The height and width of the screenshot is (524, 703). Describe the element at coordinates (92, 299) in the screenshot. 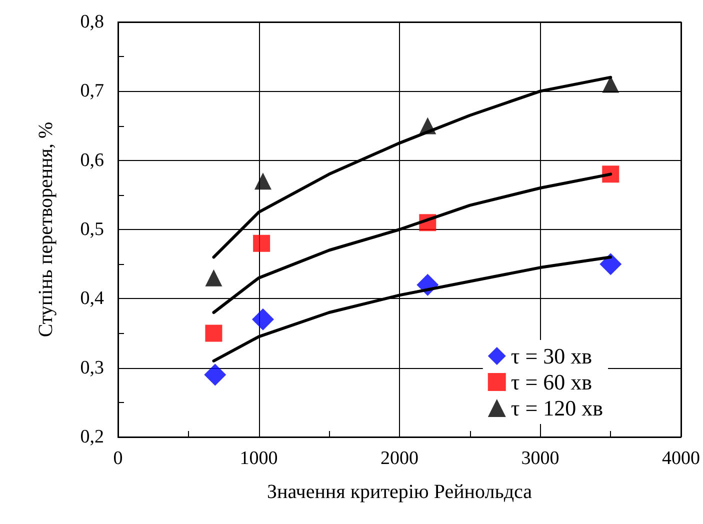

I see `y-tick-label: 0,4` at that location.